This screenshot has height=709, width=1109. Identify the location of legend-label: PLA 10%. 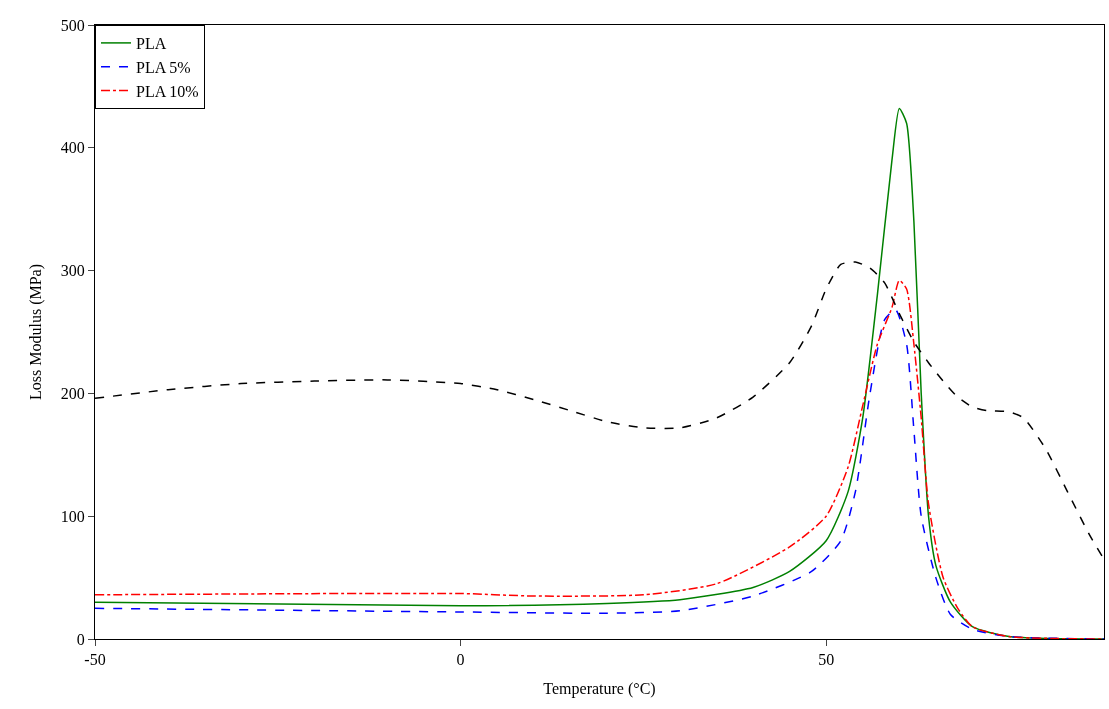
(167, 91).